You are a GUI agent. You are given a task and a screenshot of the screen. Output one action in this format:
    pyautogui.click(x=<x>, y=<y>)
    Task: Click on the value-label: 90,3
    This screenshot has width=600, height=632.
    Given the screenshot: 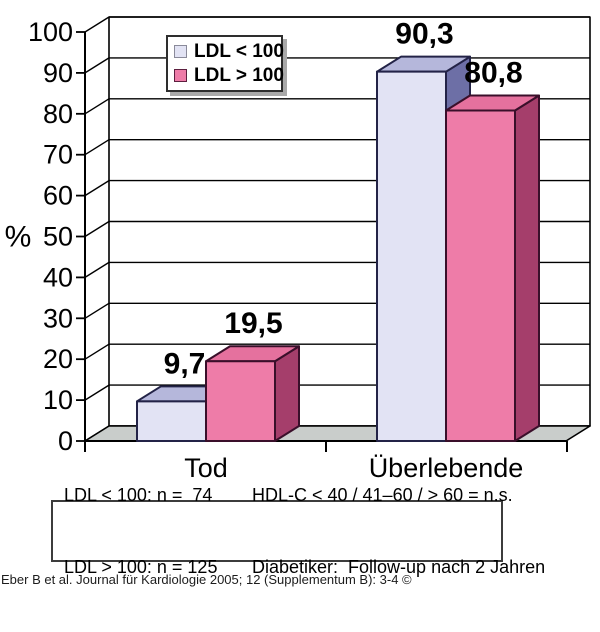 What is the action you would take?
    pyautogui.click(x=424, y=34)
    